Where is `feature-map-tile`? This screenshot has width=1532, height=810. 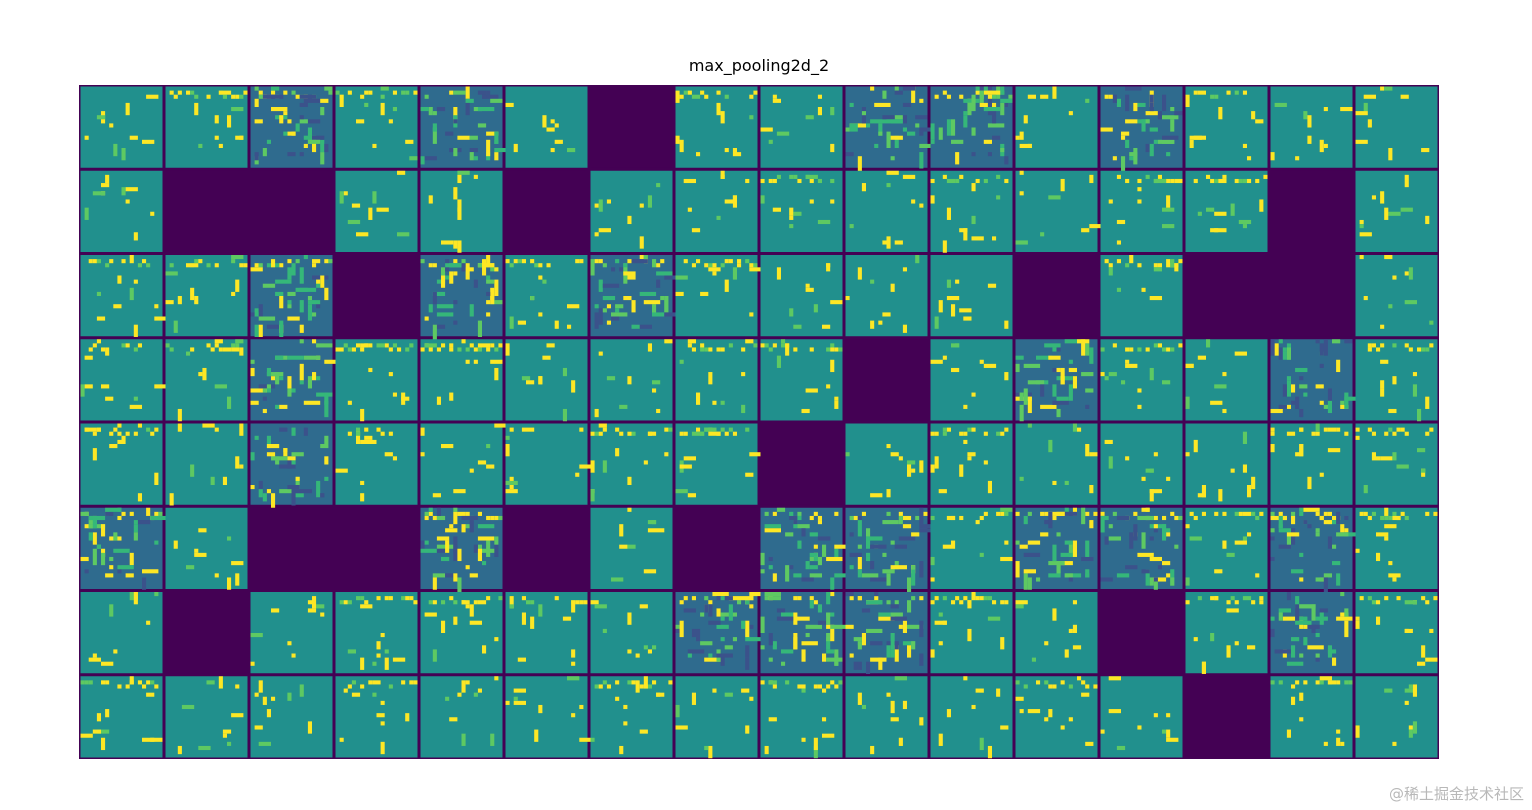 feature-map-tile is located at coordinates (376, 464).